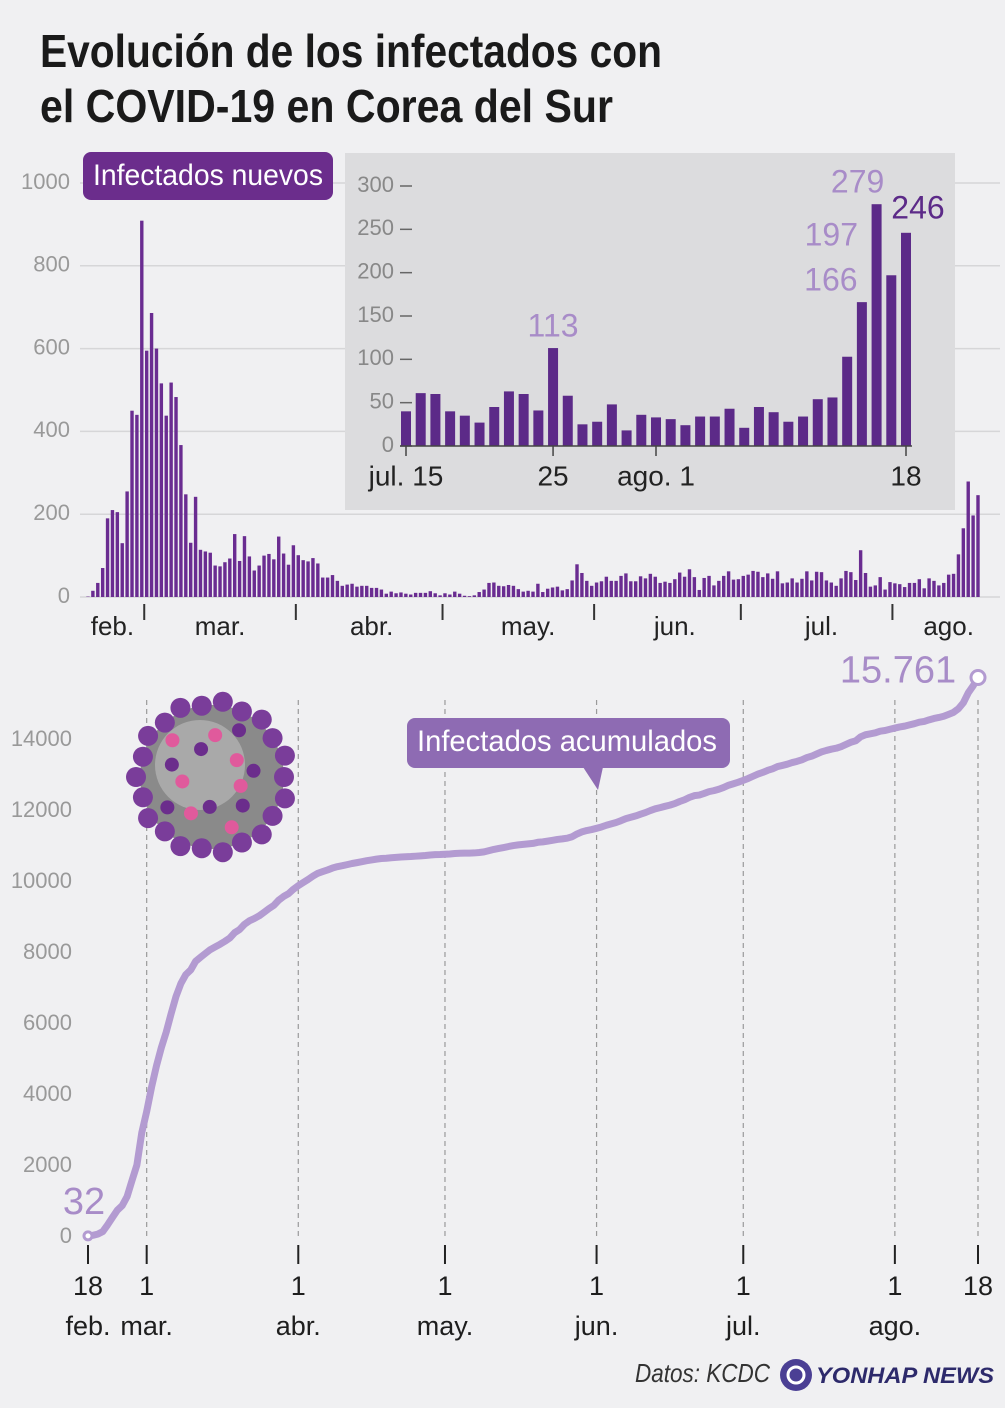 The image size is (1005, 1408). I want to click on chart-title: Infectados nuevos, so click(208, 175).